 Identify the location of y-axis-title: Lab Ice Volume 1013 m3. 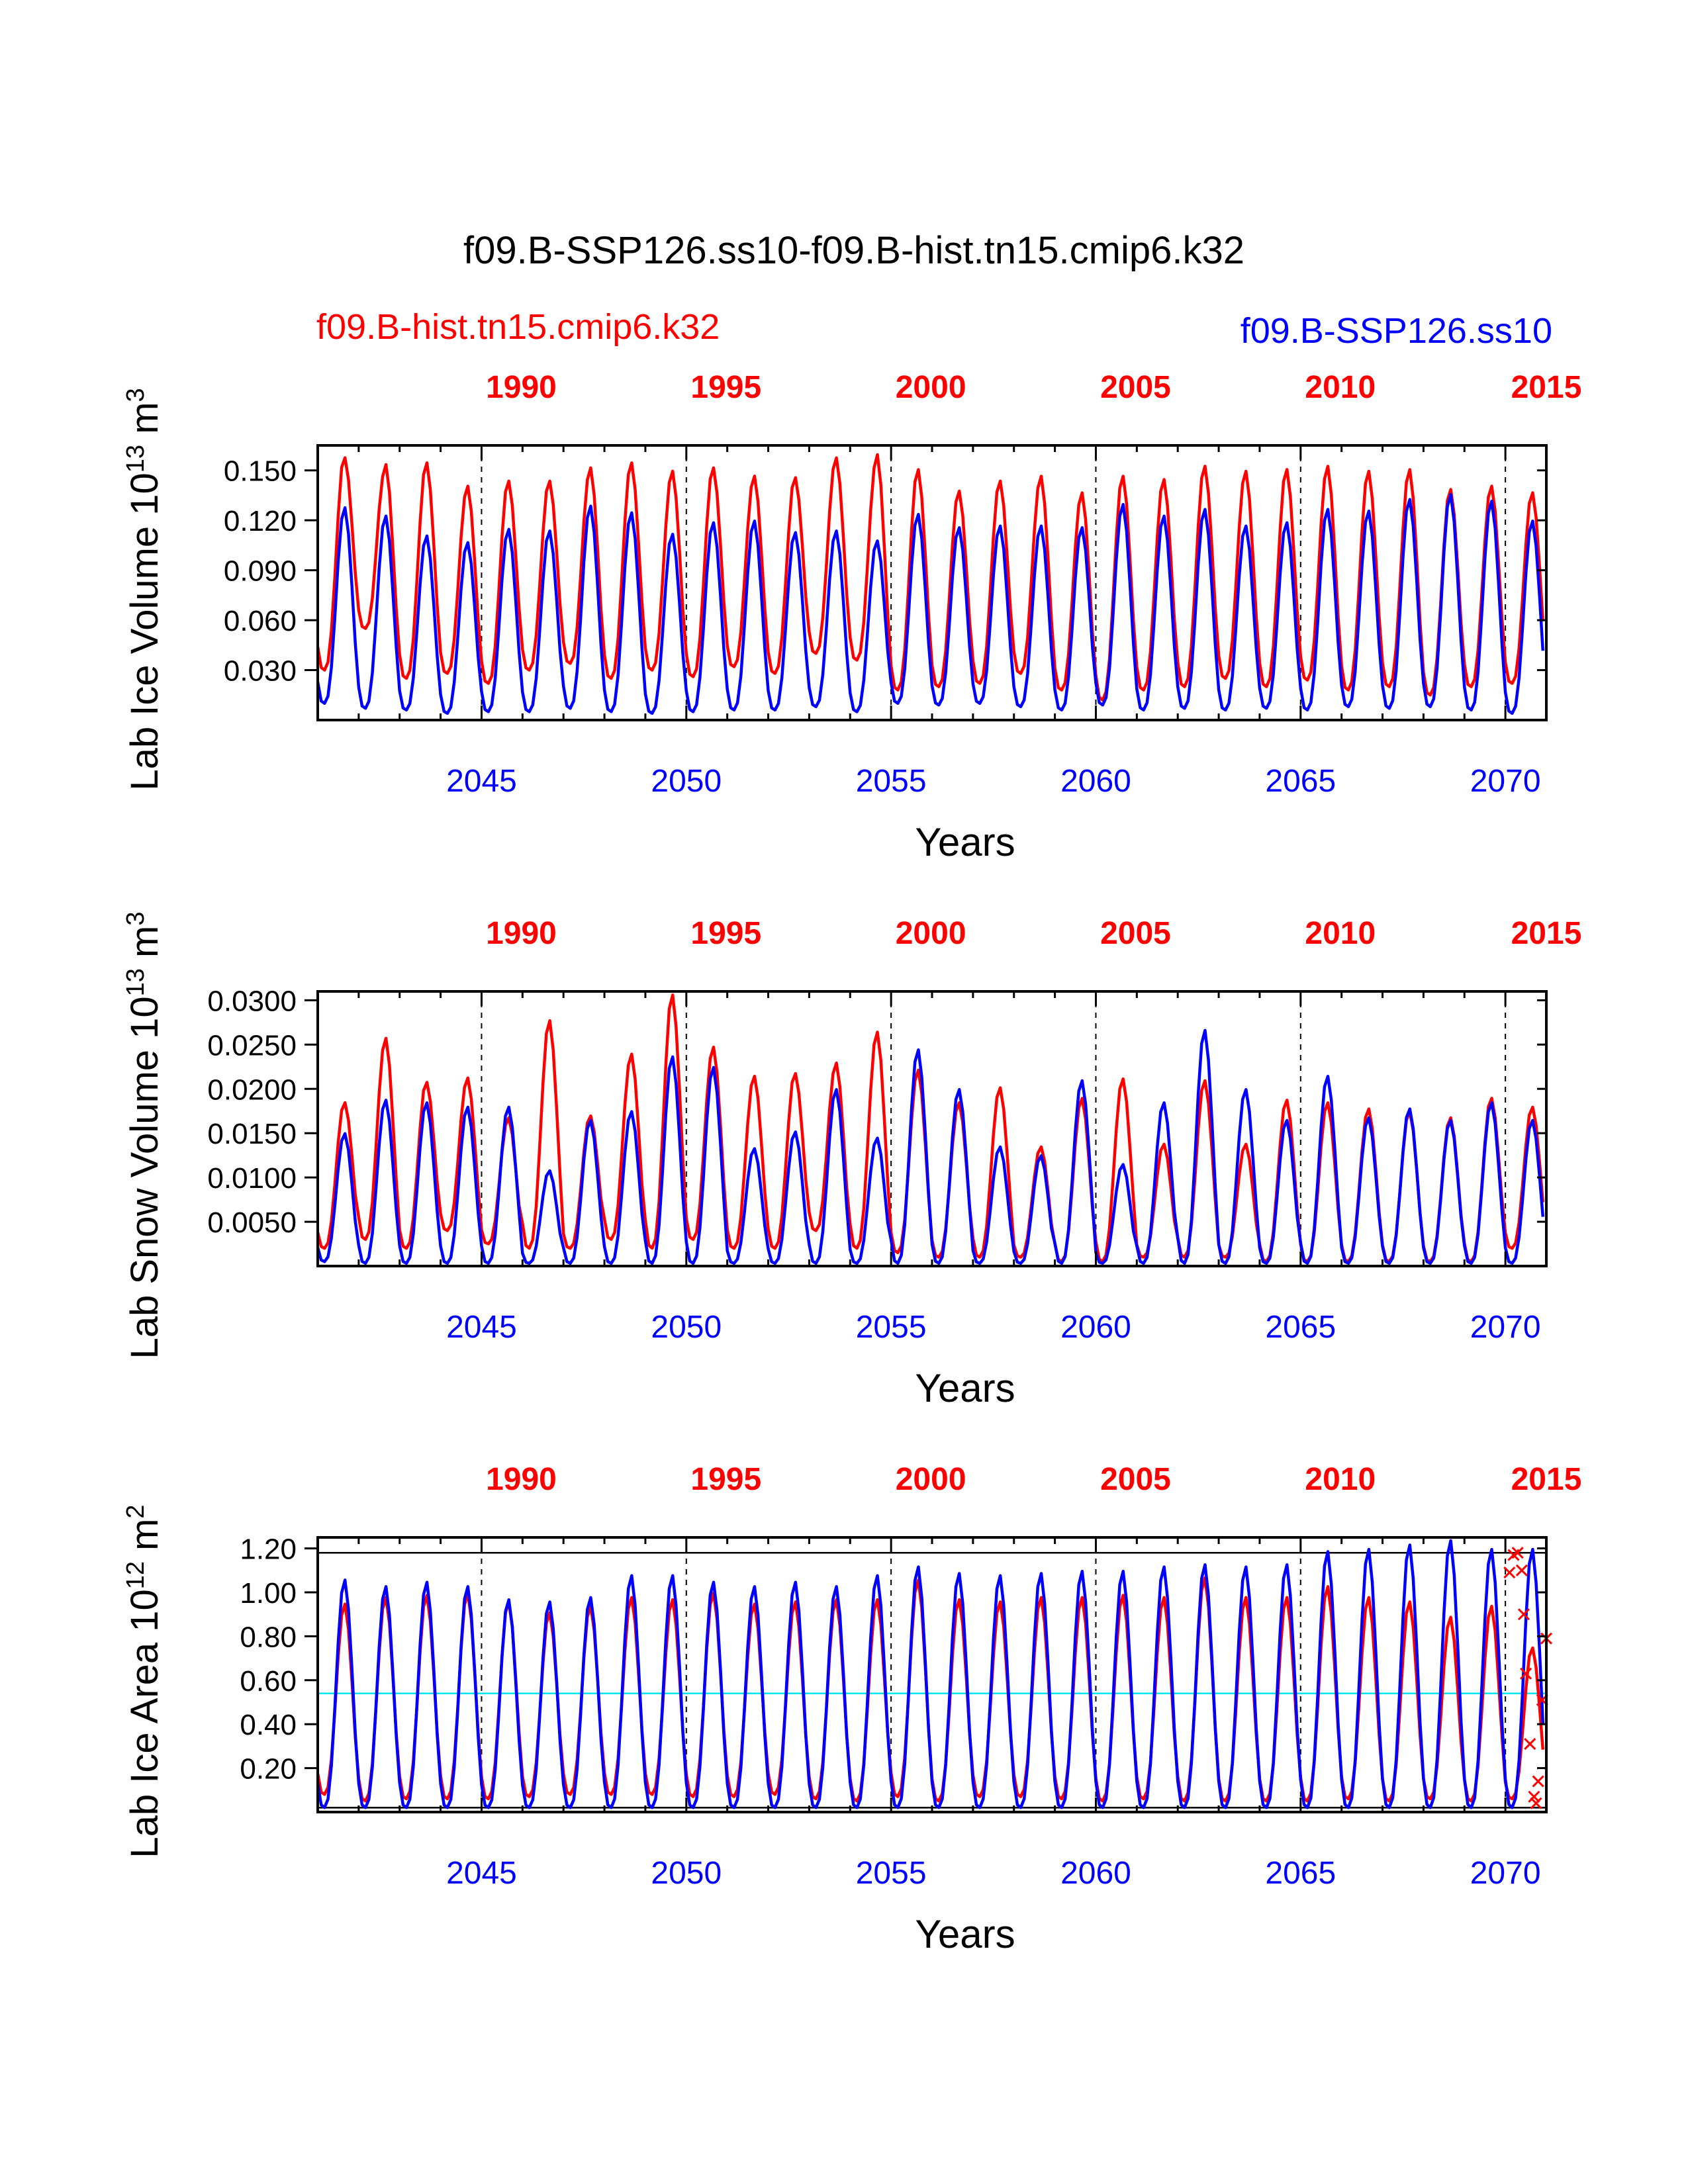
(144, 589).